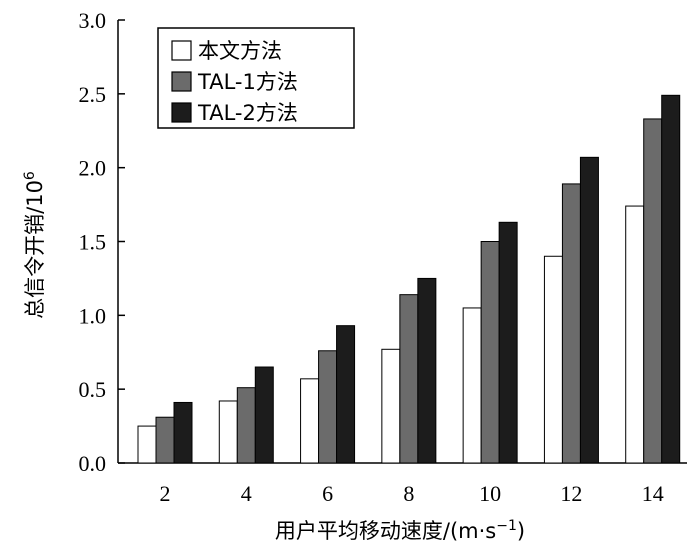 This screenshot has height=551, width=688. I want to click on legend-label: 本文方法, so click(240, 51).